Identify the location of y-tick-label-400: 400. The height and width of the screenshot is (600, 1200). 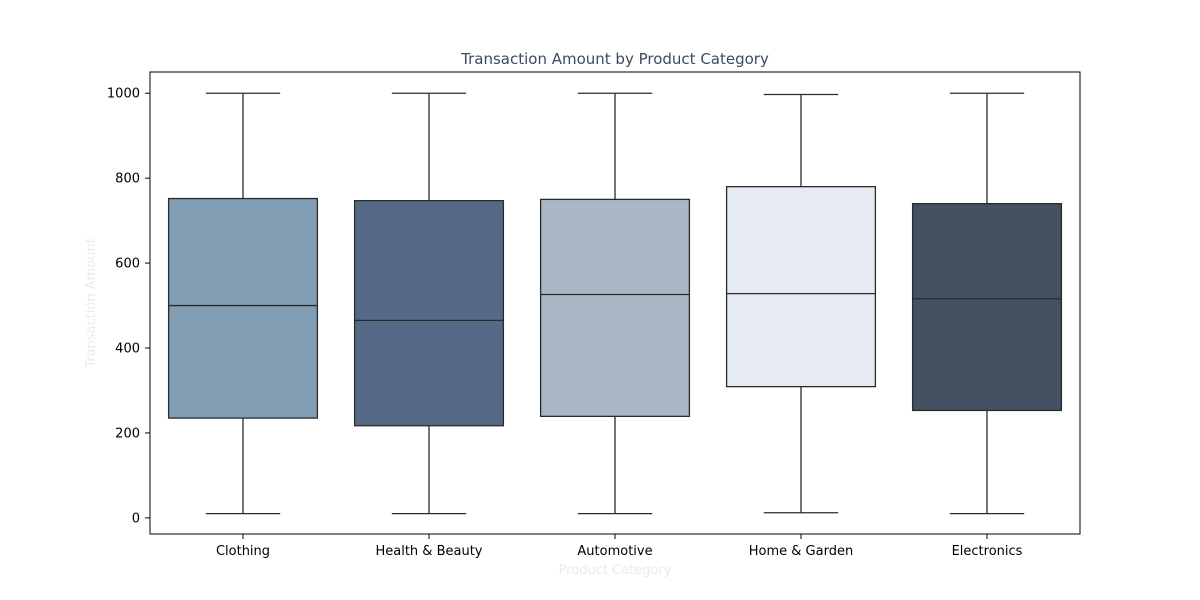
(127, 349).